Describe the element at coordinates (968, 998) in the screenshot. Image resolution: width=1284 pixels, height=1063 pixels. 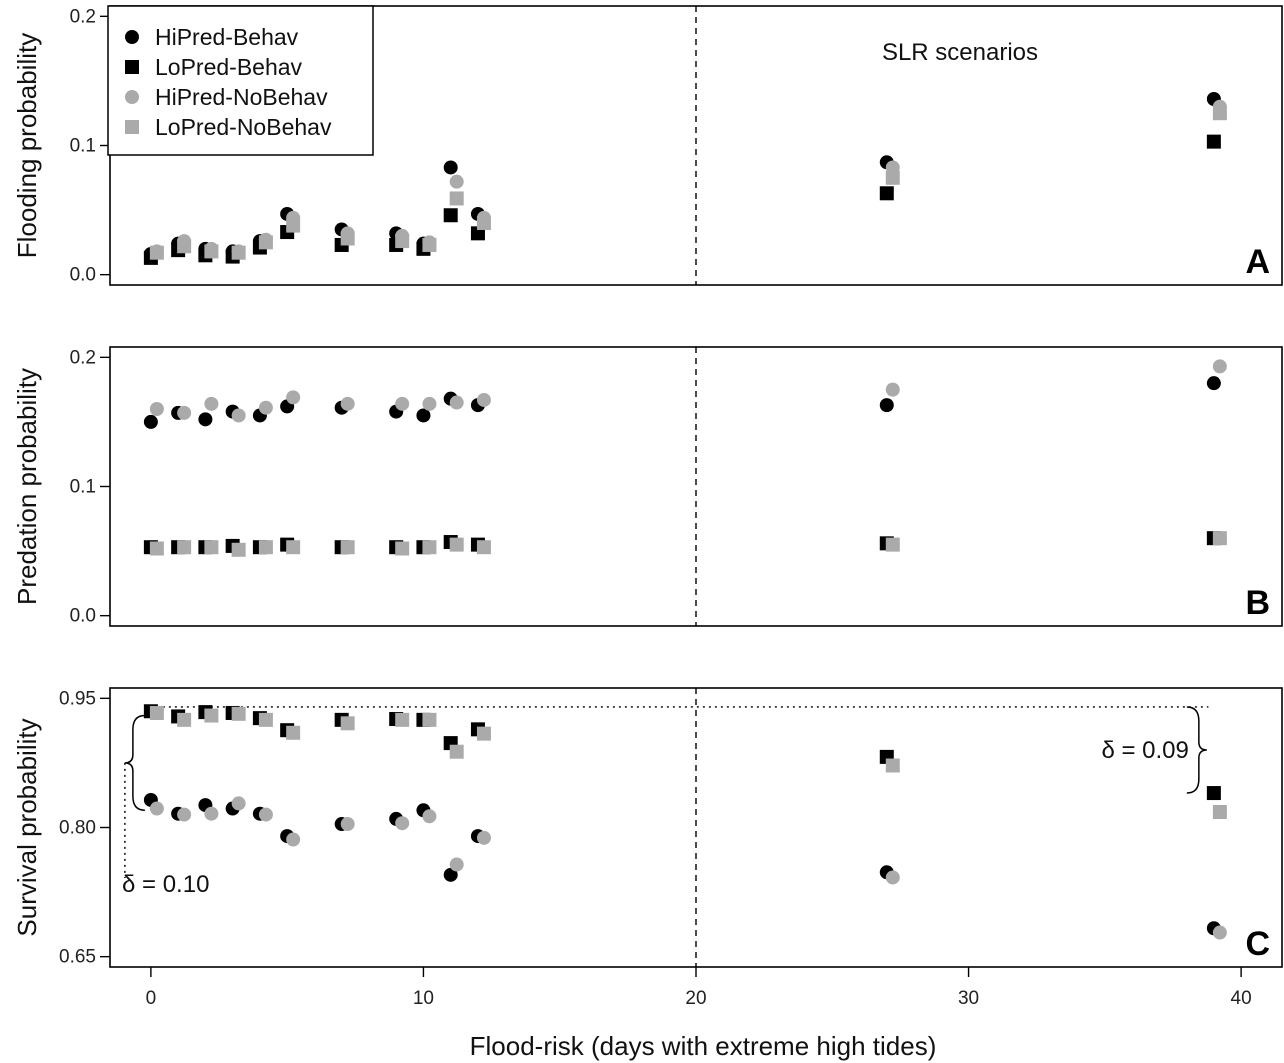
I see `x-tick-label: 30` at that location.